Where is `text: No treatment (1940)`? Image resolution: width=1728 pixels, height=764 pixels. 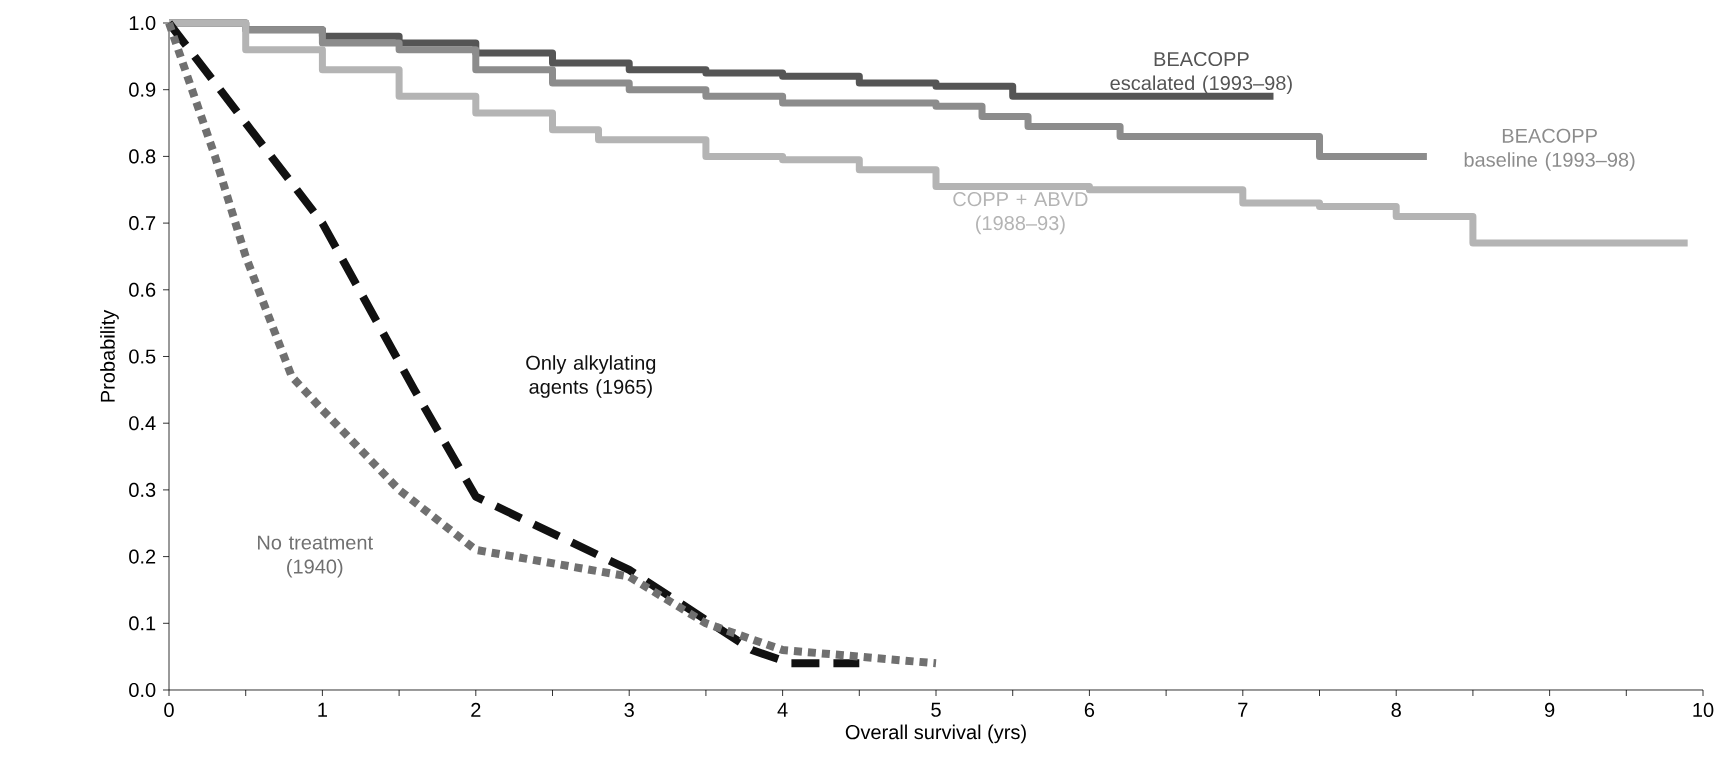
text: No treatment (1940) is located at coordinates (315, 556).